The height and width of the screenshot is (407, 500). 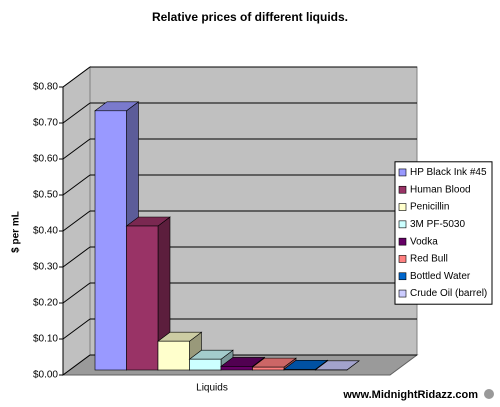 What do you see at coordinates (440, 276) in the screenshot?
I see `legend-label: Bottled Water` at bounding box center [440, 276].